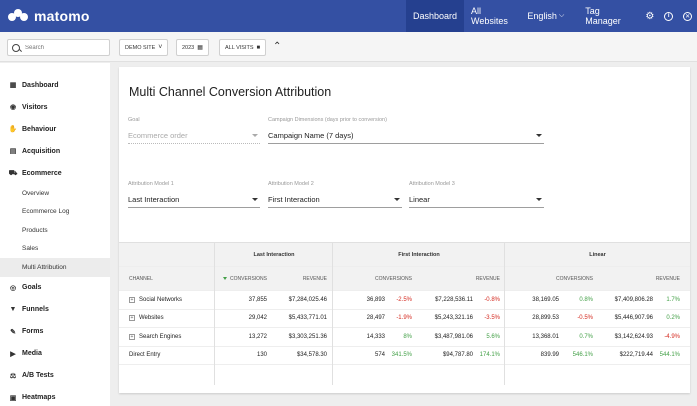 This screenshot has width=697, height=406. I want to click on cell-ln-conversions-text: 13,368.01, so click(545, 336).